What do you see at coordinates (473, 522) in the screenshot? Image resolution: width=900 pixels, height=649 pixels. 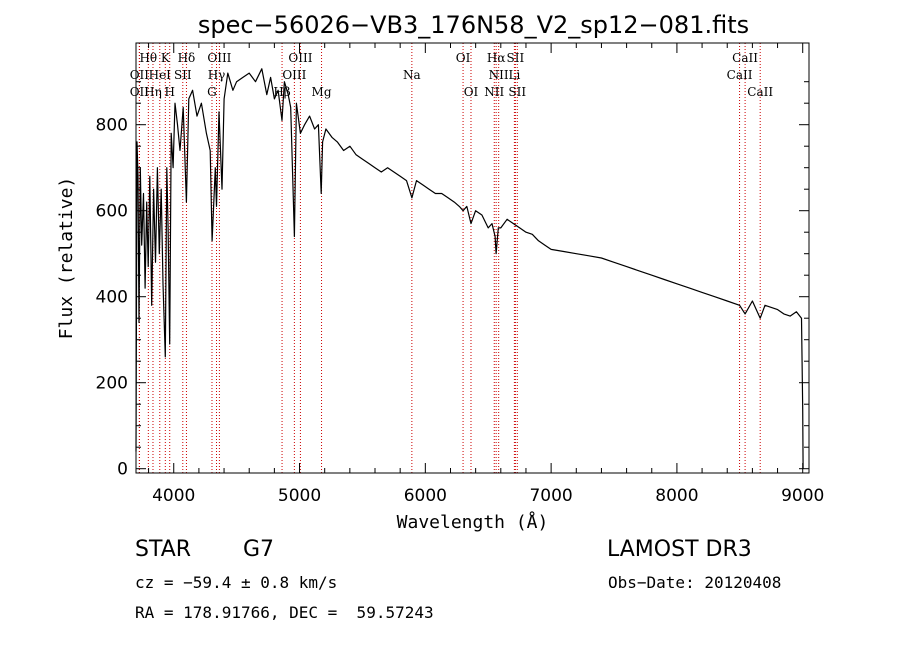 I see `x-axis-label: Wavelength (Å)` at bounding box center [473, 522].